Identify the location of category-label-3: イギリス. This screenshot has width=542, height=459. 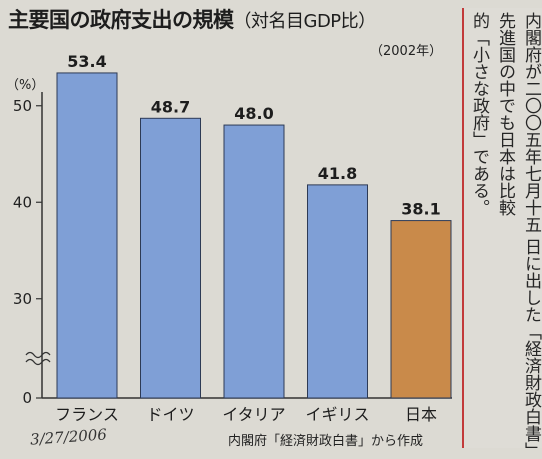
(337, 414).